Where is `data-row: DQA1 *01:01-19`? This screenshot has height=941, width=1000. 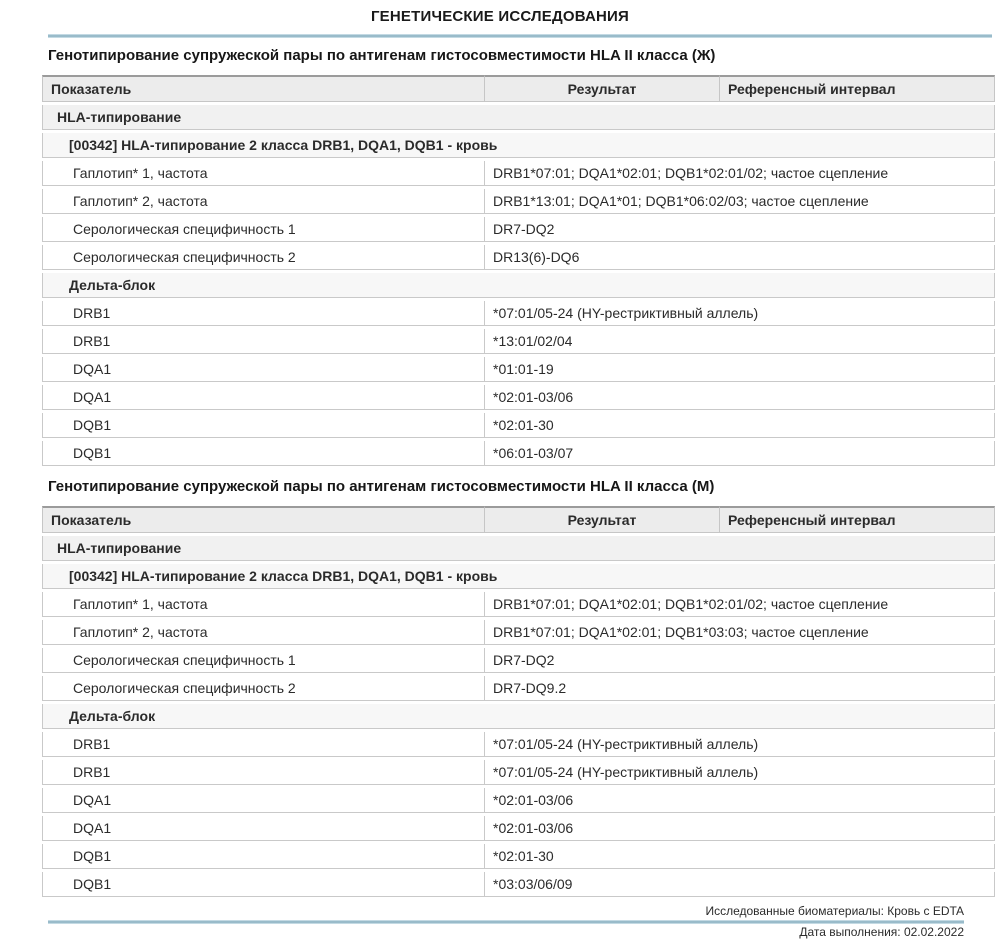 data-row: DQA1 *01:01-19 is located at coordinates (518, 369).